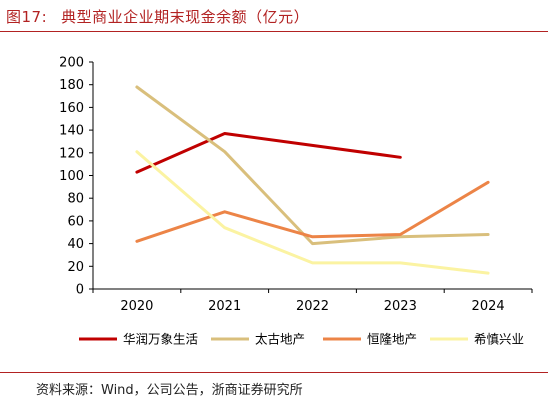 This screenshot has width=548, height=402. I want to click on y-tick-label: 80, so click(75, 199).